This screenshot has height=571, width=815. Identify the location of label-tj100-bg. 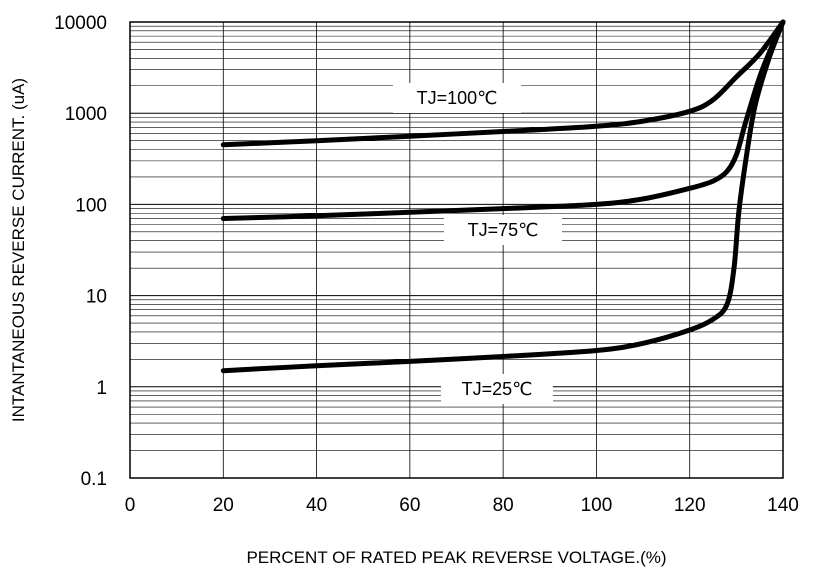
(457, 98).